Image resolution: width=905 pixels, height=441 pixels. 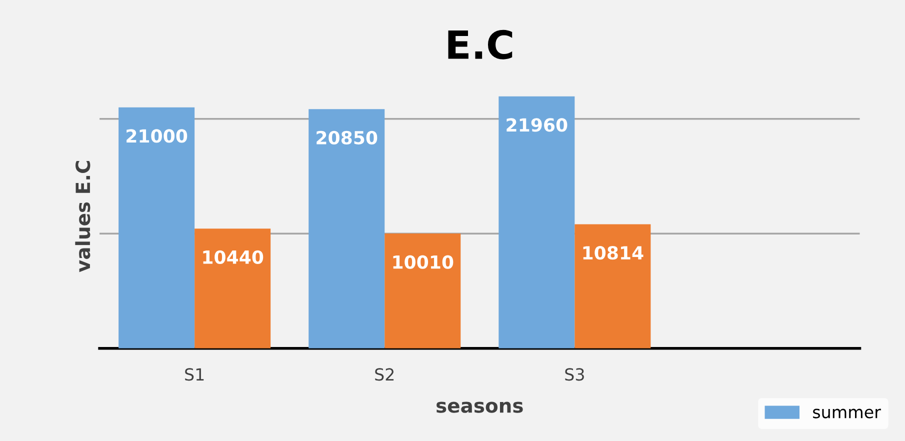 What do you see at coordinates (480, 45) in the screenshot?
I see `chart-title: E.C` at bounding box center [480, 45].